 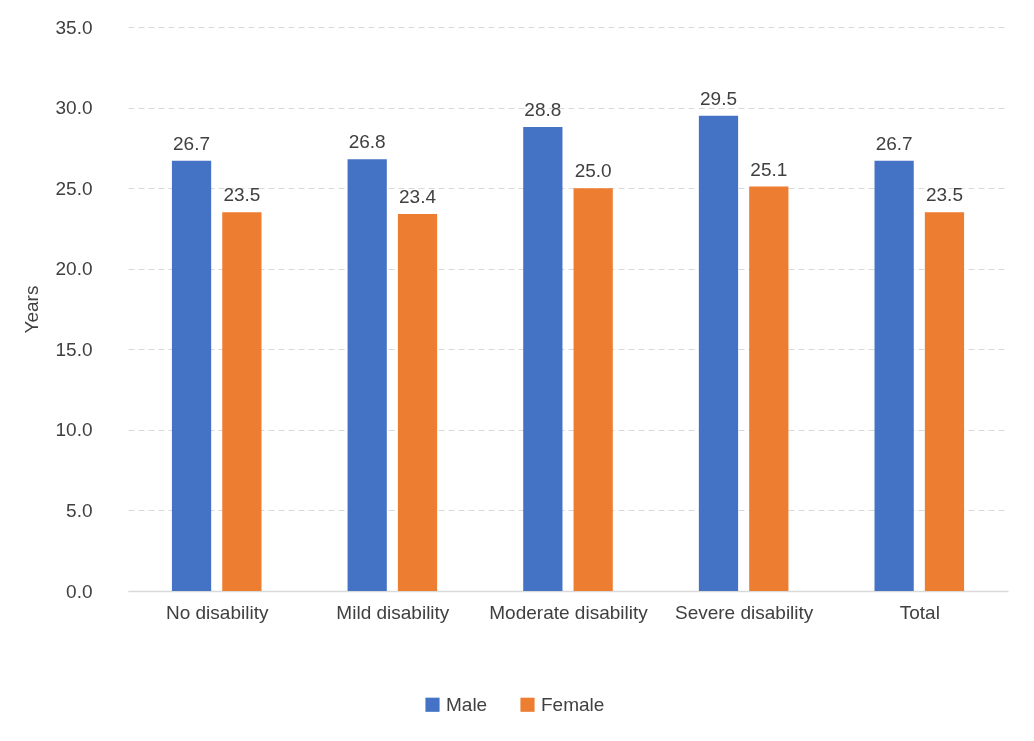 What do you see at coordinates (217, 612) in the screenshot?
I see `x-tick-label: No disability` at bounding box center [217, 612].